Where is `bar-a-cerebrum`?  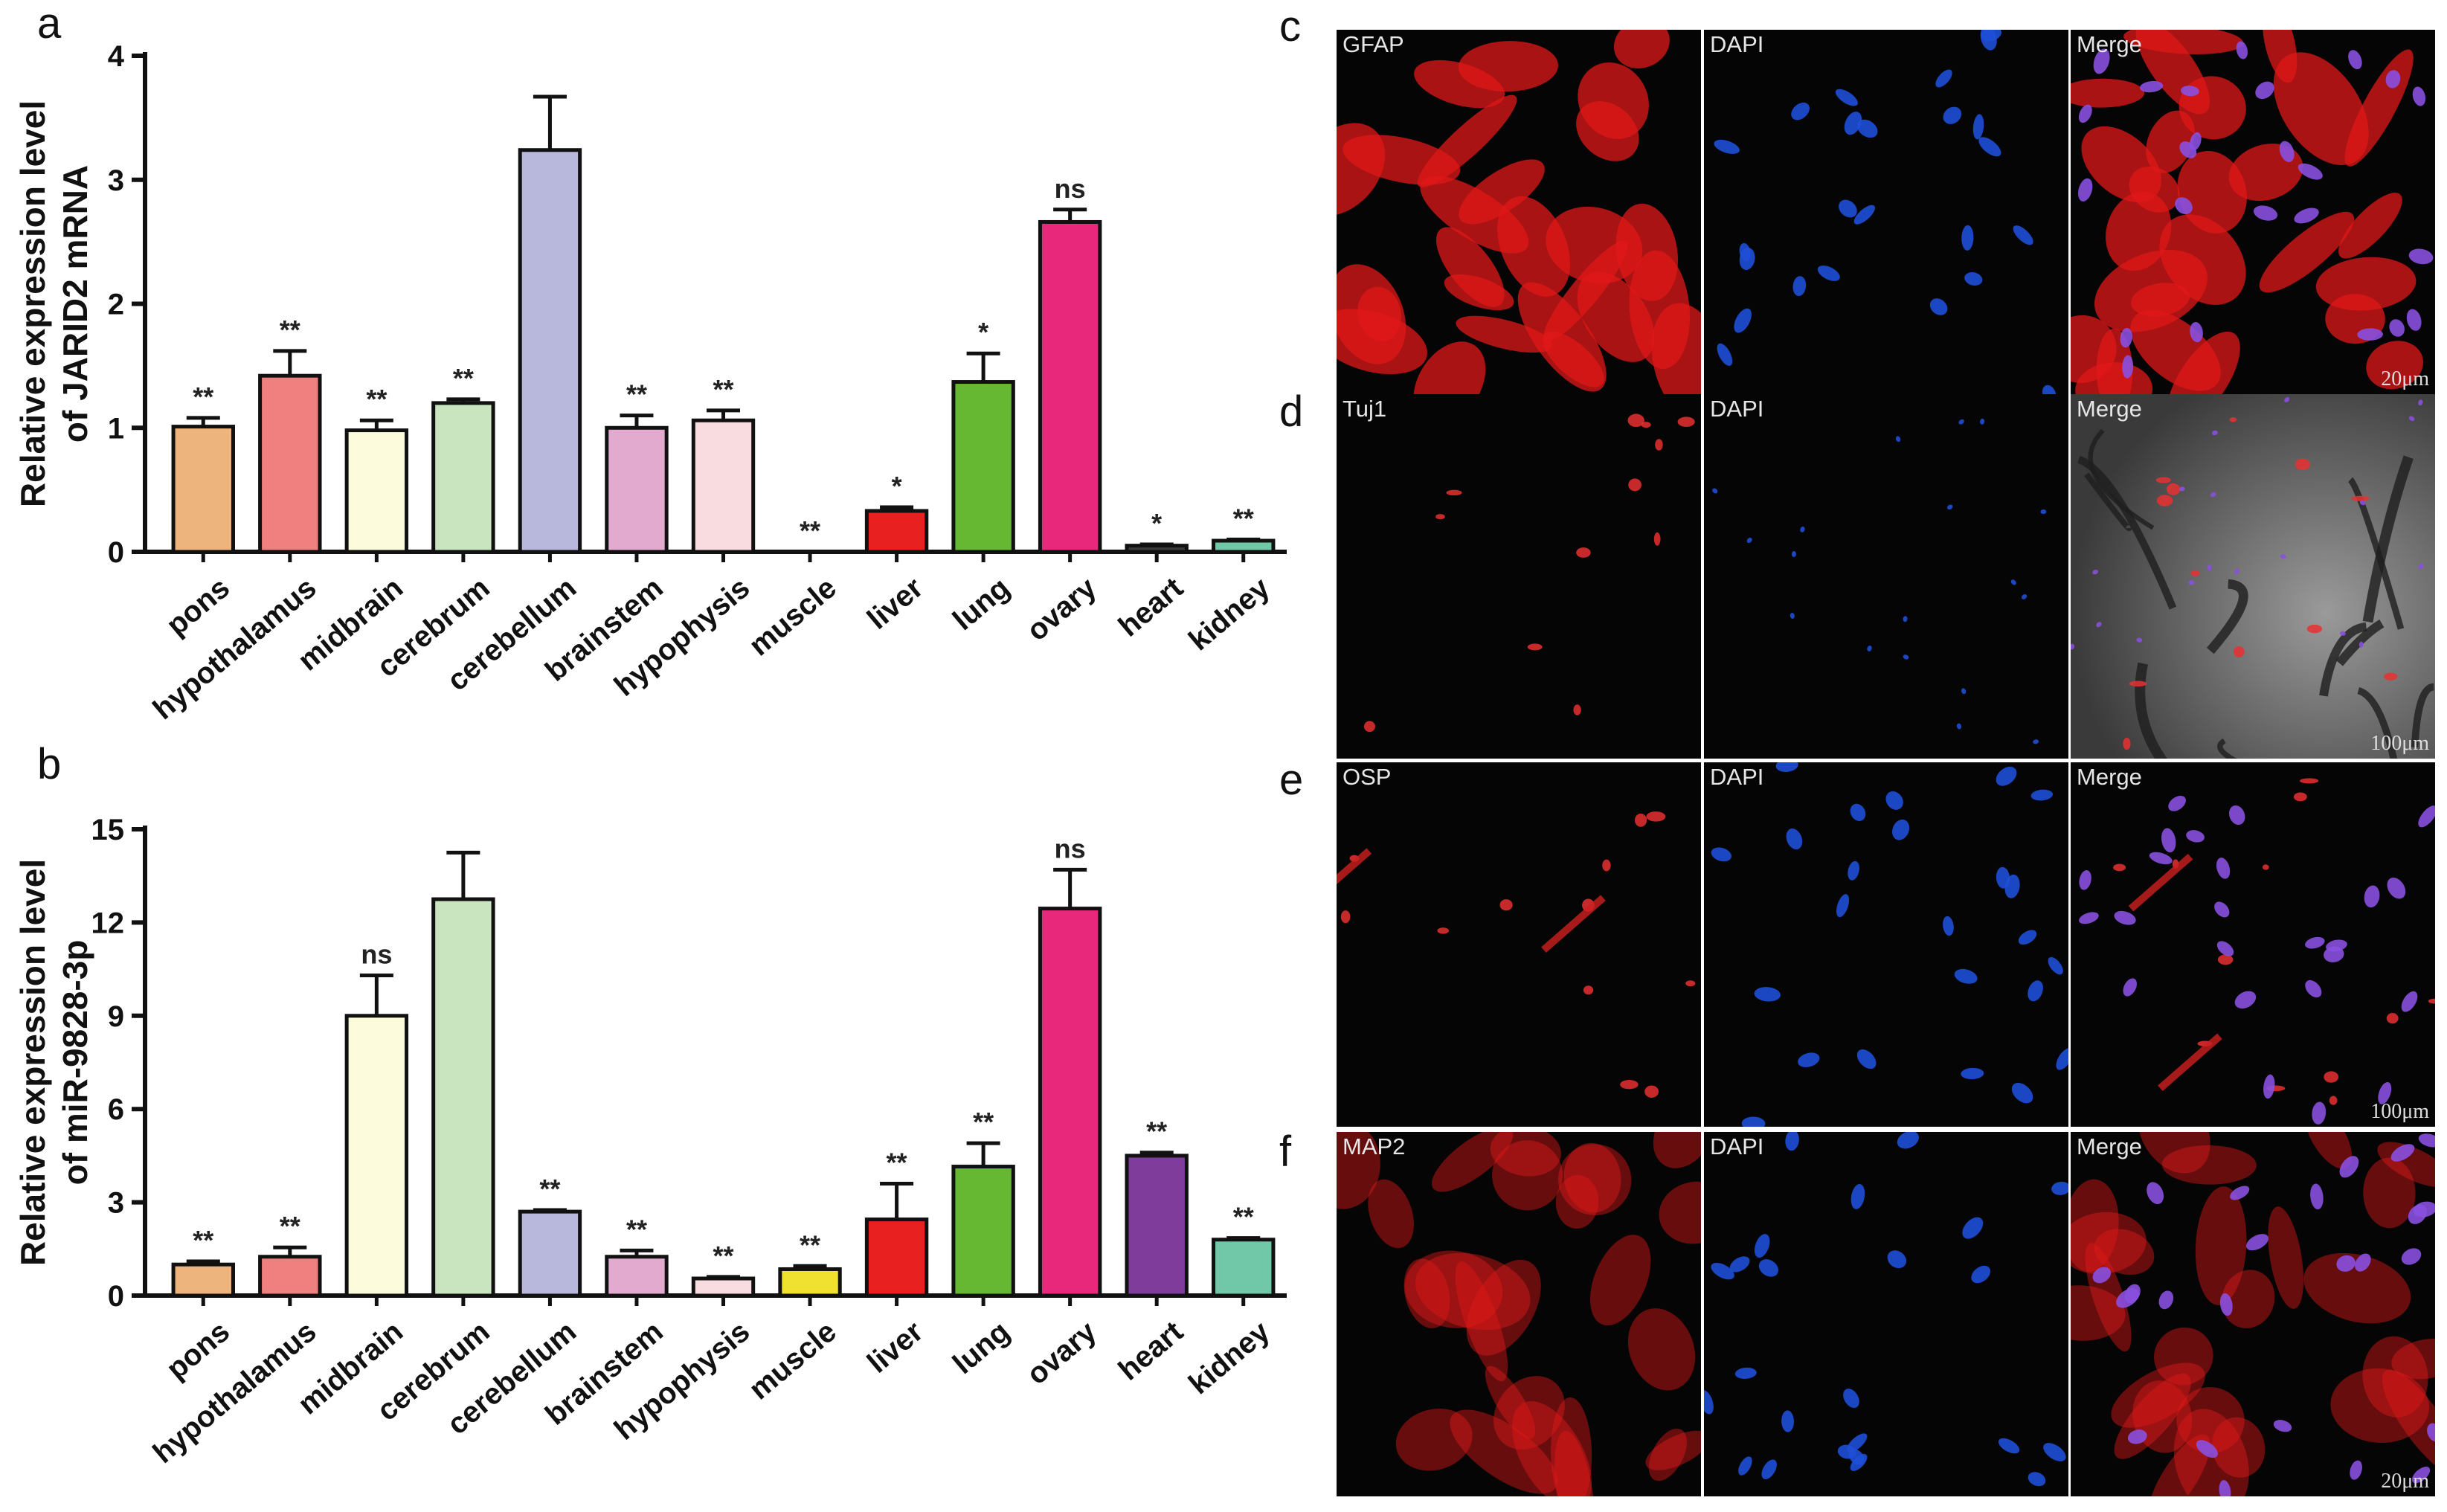
bar-a-cerebrum is located at coordinates (463, 477).